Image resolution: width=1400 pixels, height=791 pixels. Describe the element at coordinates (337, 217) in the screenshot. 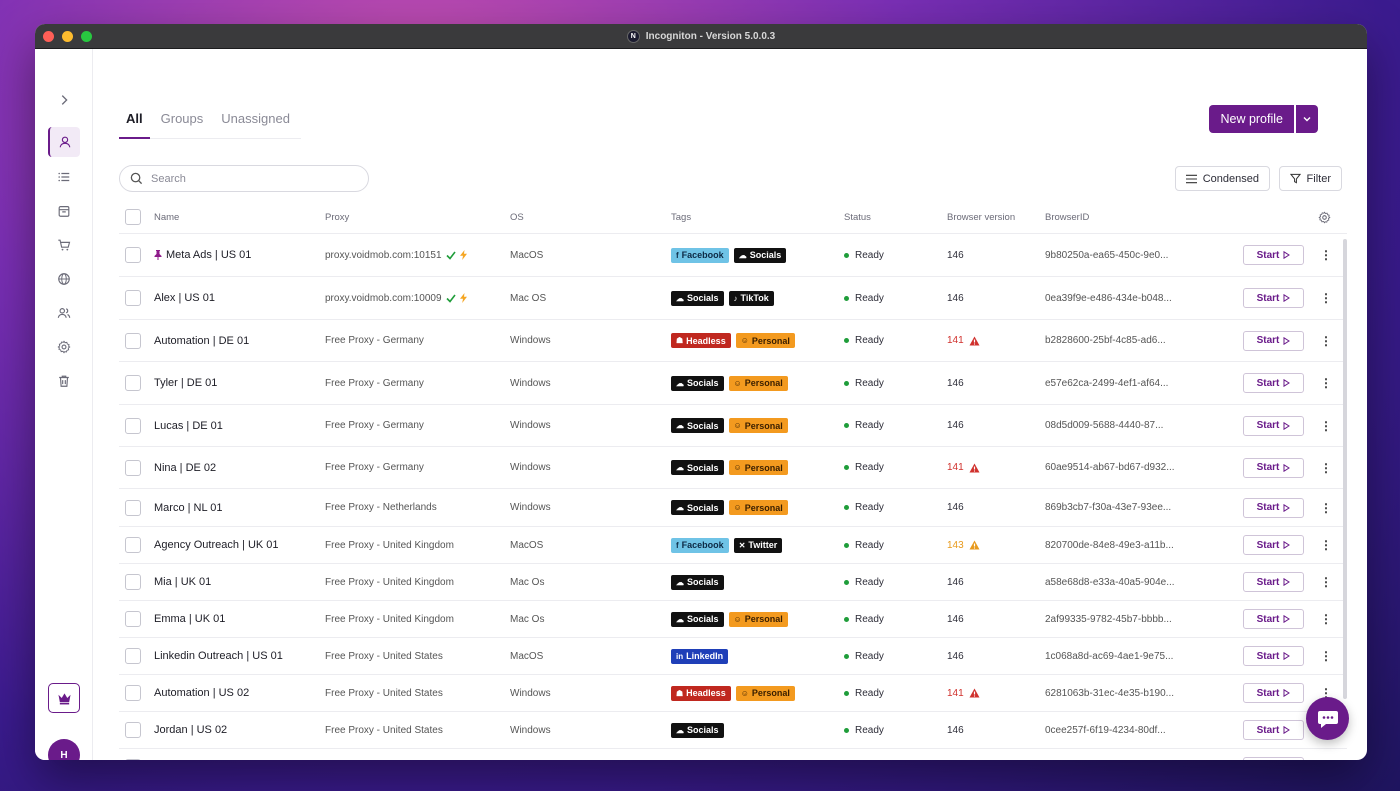

I see `col-proxy: Proxy` at that location.